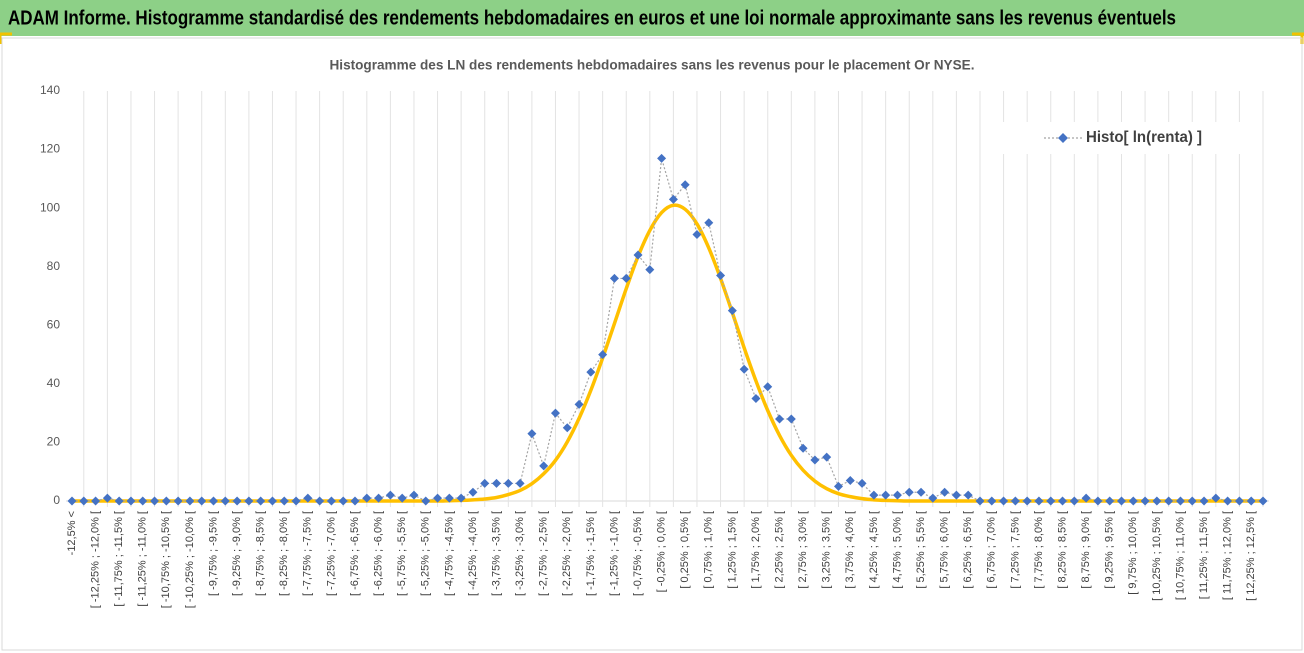  What do you see at coordinates (614, 553) in the screenshot?
I see `x-tick-label: [ -1,25% ; -1,0% [` at bounding box center [614, 553].